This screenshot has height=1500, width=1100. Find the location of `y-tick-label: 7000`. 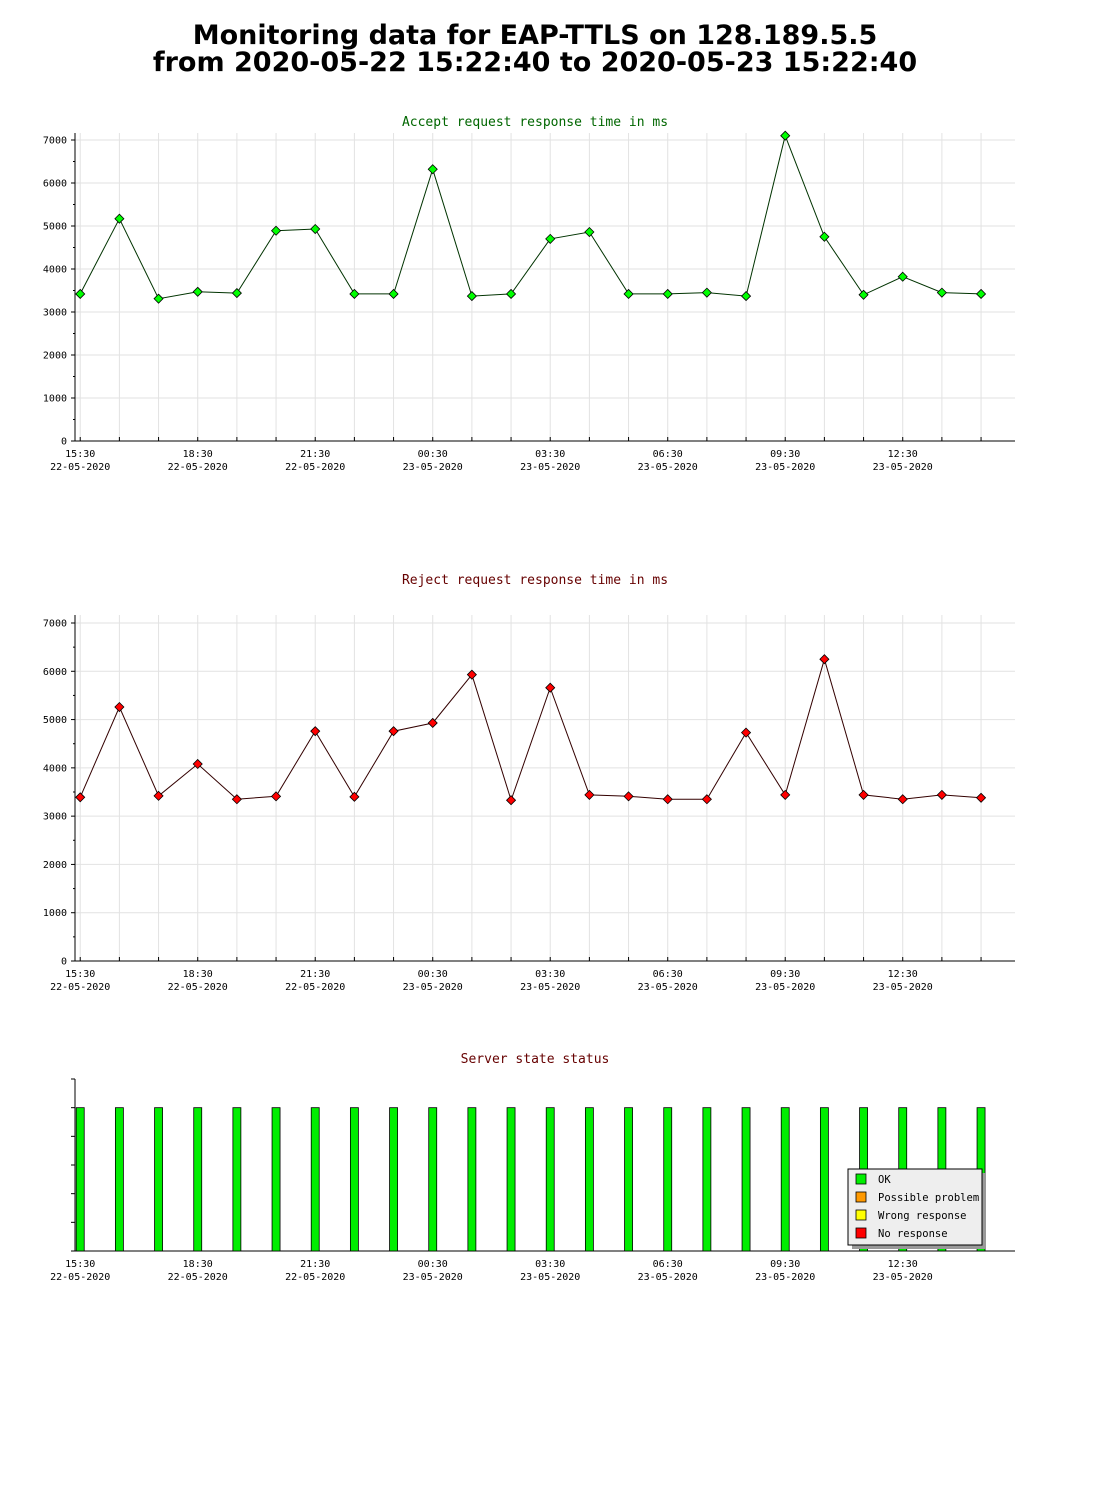

y-tick-label: 7000 is located at coordinates (55, 624).